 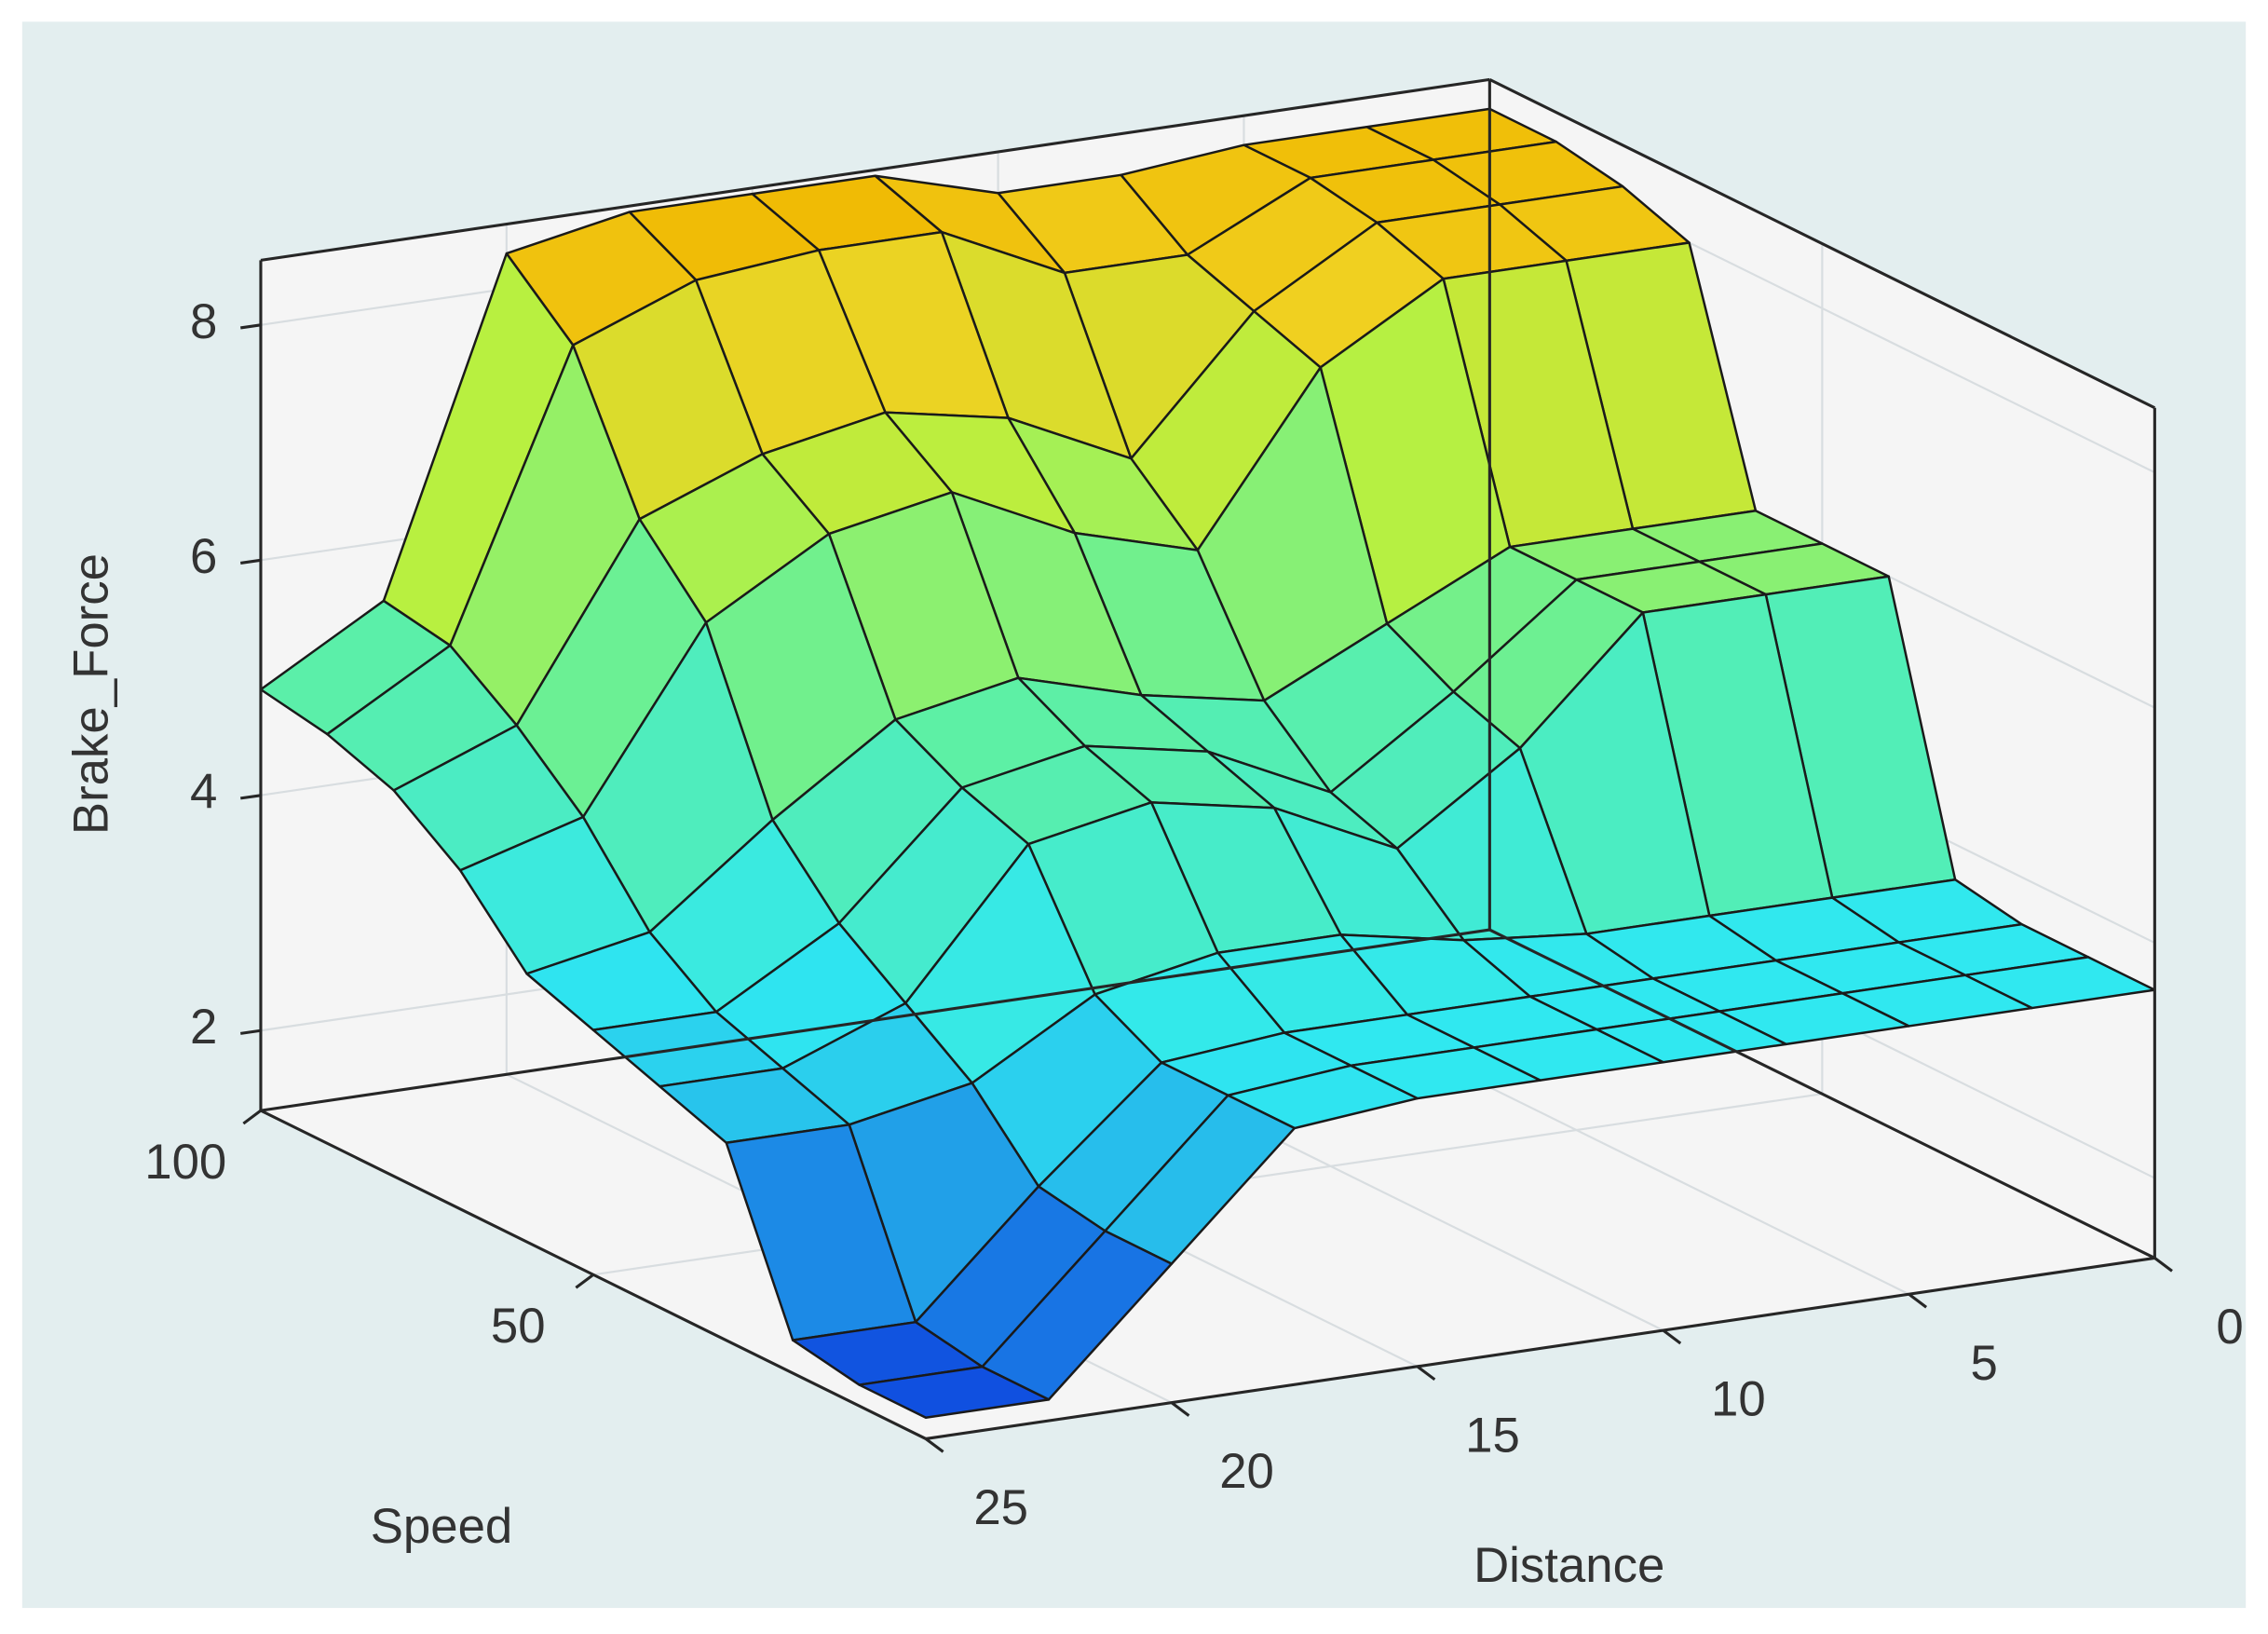 I want to click on x-tick-label: 25, so click(x=1000, y=1508).